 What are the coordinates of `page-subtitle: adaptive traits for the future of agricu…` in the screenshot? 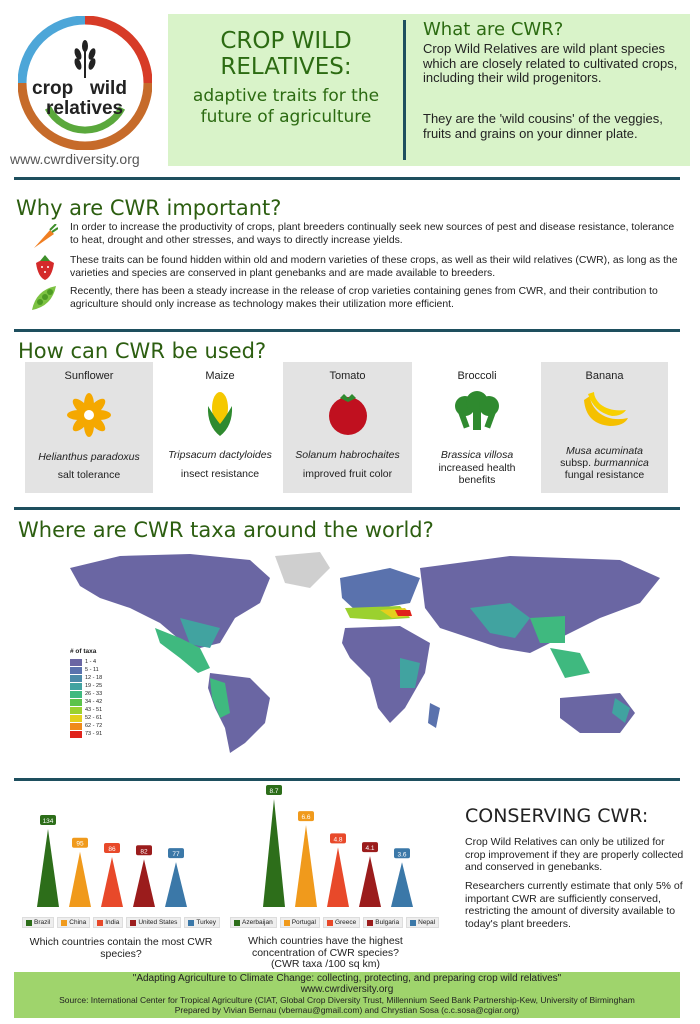 It's located at (286, 106).